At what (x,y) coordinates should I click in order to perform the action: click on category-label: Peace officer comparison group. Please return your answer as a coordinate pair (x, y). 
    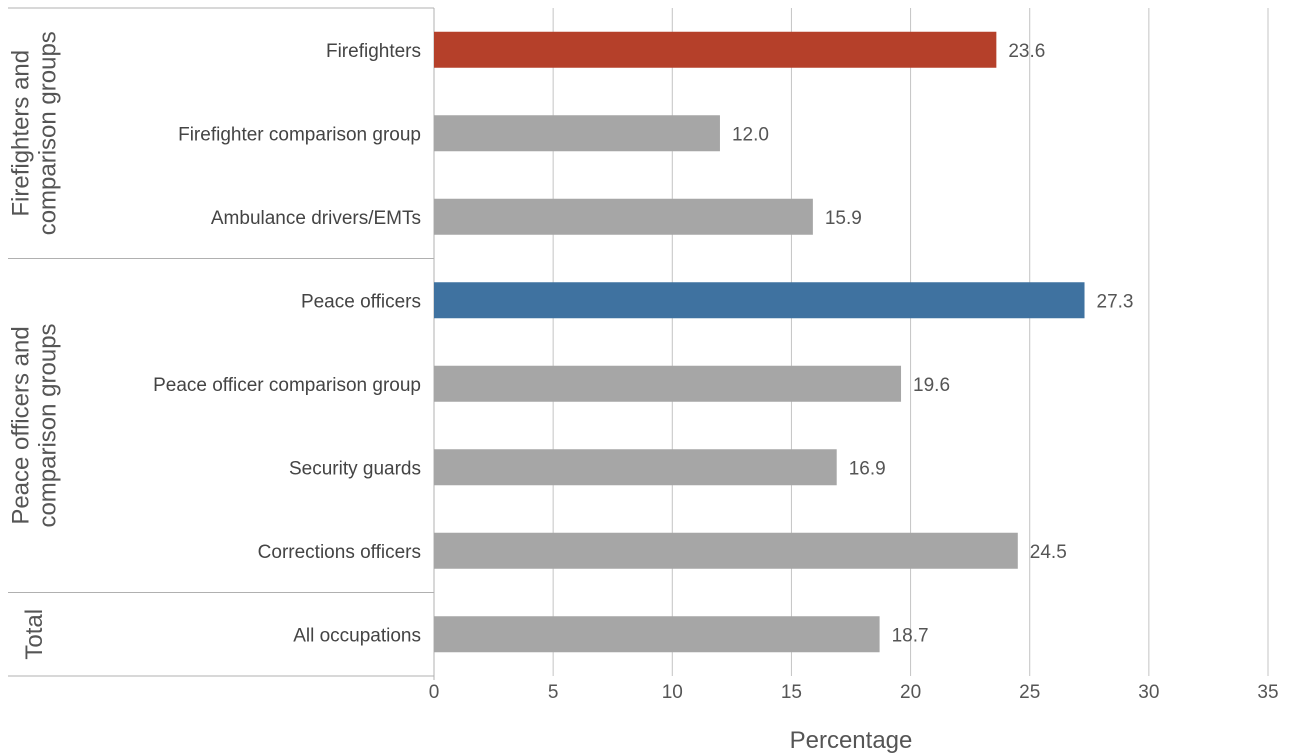
    Looking at the image, I should click on (287, 385).